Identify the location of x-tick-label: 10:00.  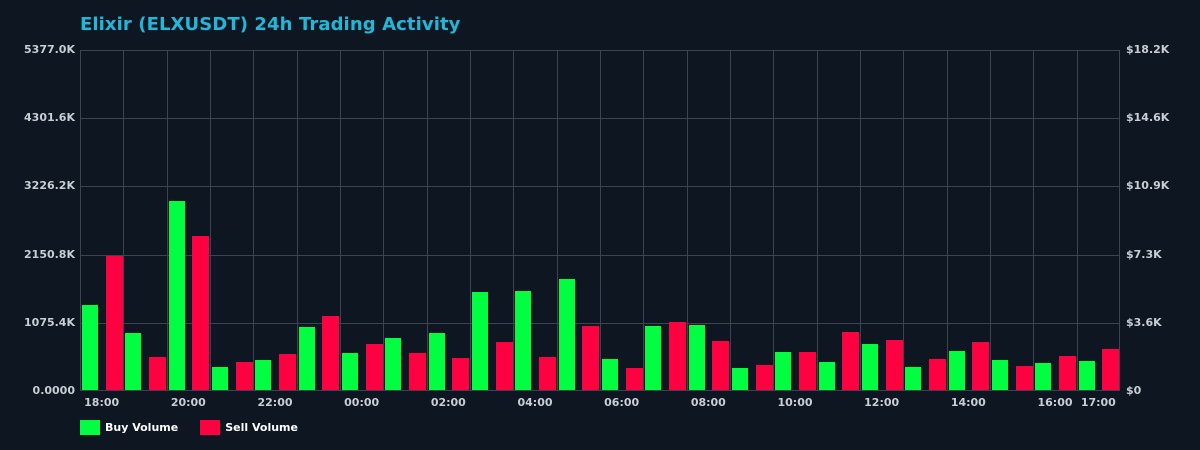
(795, 402).